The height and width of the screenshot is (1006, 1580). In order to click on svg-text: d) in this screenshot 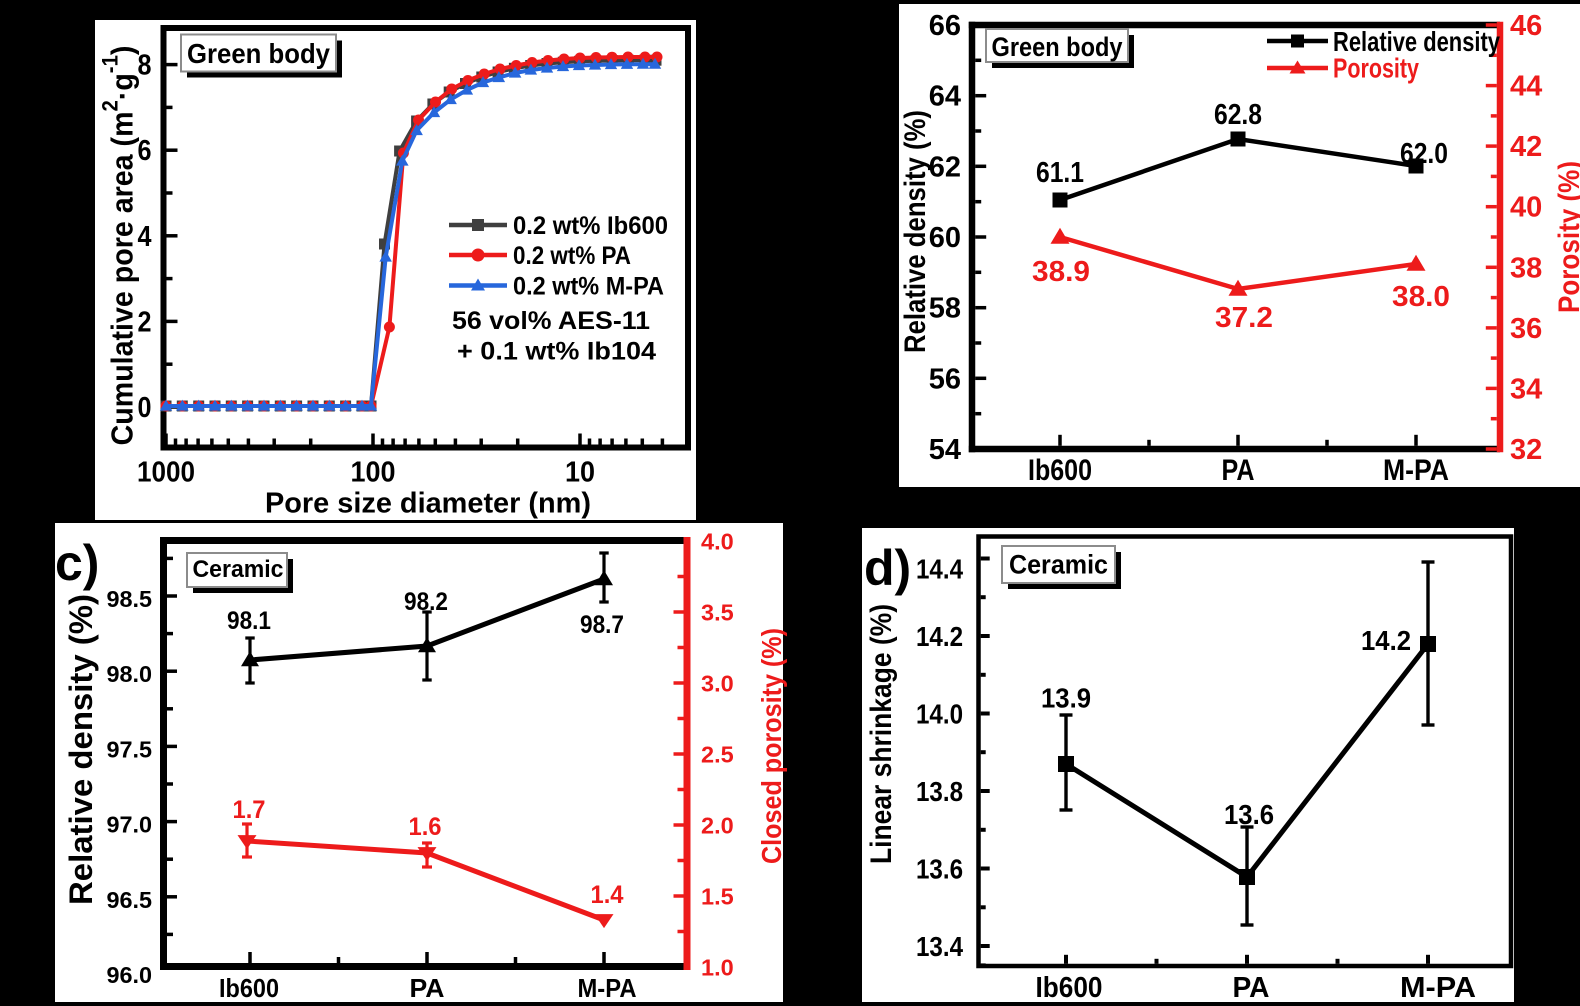, I will do `click(887, 568)`.